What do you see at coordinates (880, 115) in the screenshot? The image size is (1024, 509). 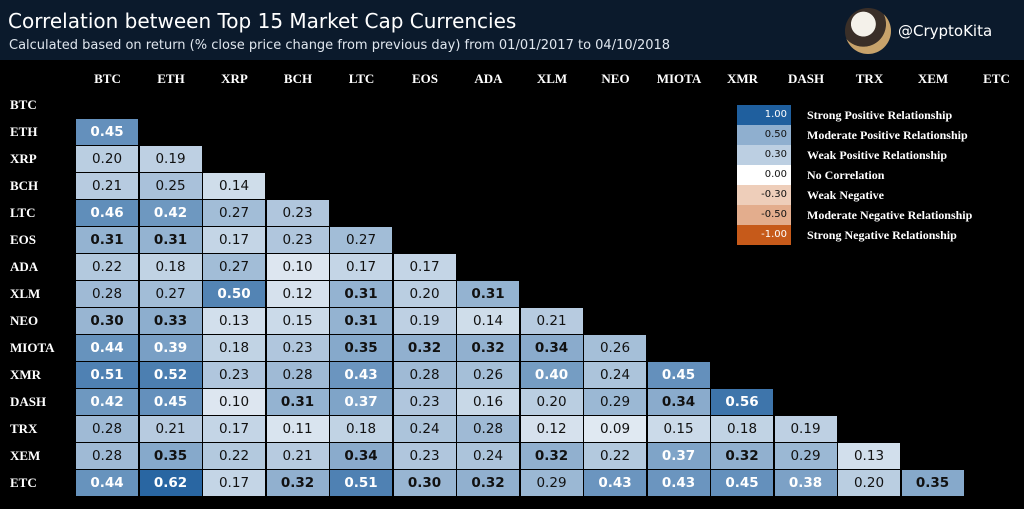 I see `legend-label: Strong Positive Relationship` at bounding box center [880, 115].